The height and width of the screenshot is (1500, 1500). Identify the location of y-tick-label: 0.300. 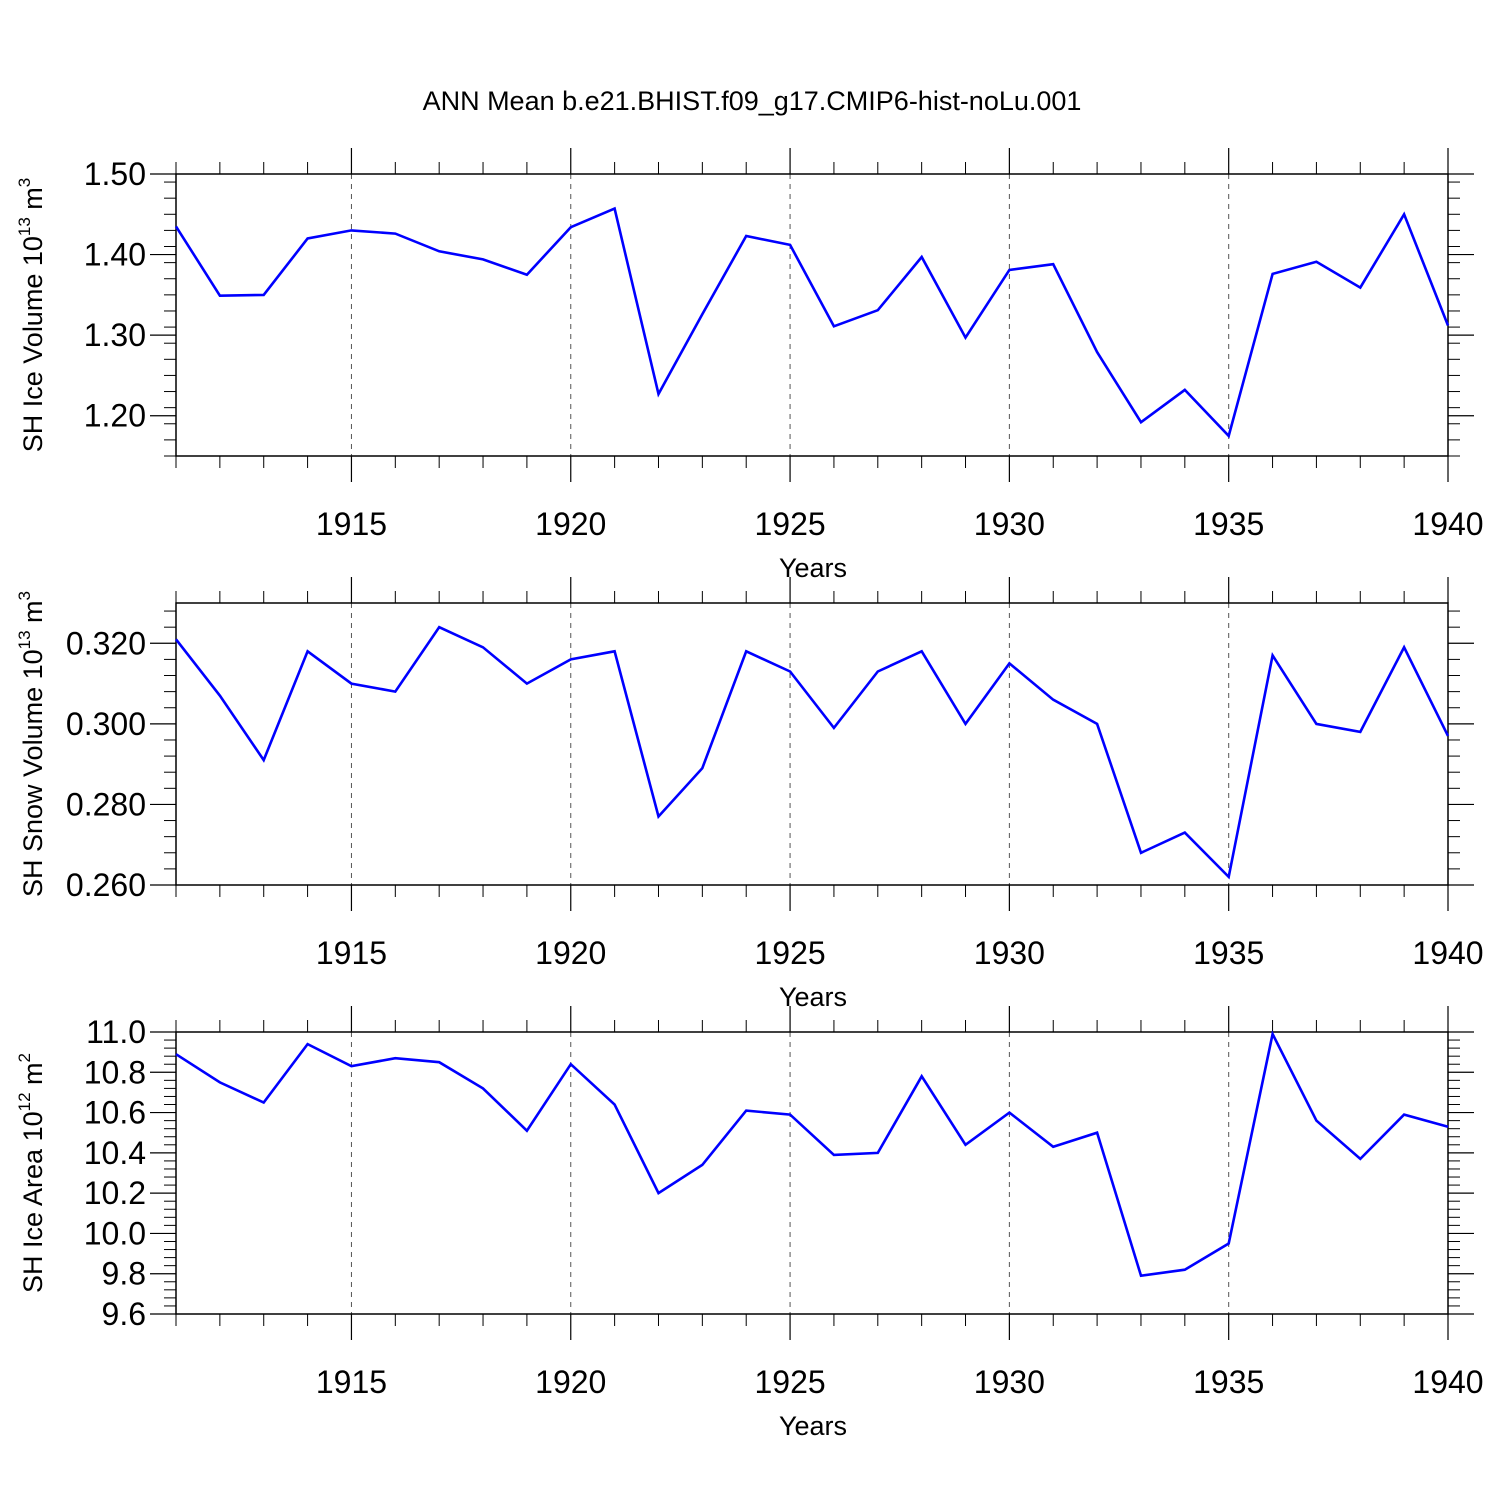
(106, 724).